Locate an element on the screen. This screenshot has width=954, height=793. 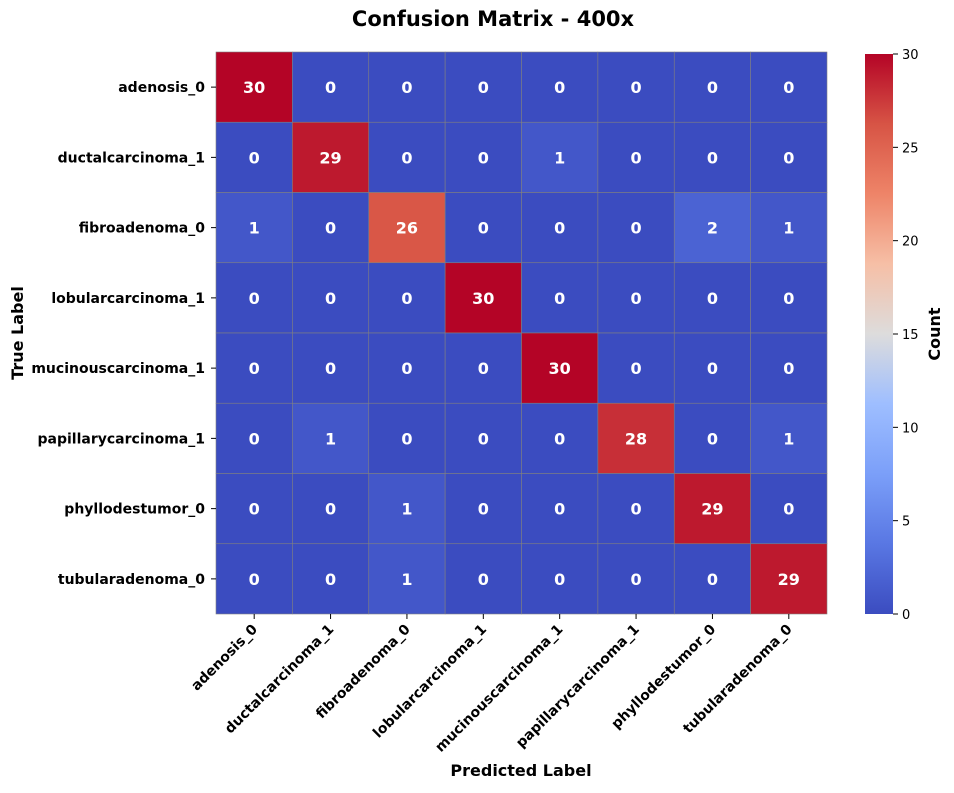
colorbar-tick-label: 5 is located at coordinates (906, 522).